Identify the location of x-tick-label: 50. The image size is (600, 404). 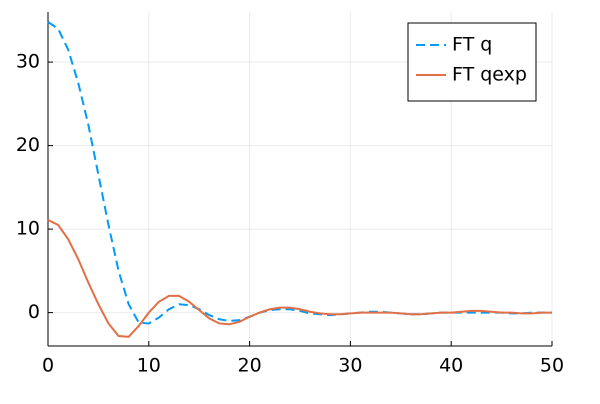
(552, 366).